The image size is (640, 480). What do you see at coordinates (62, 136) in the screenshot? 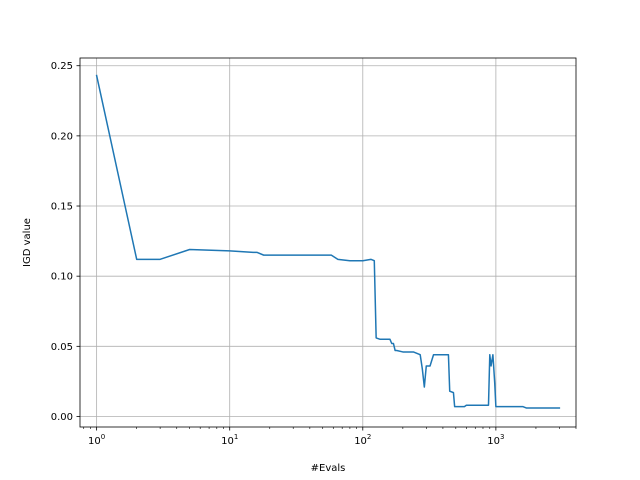
I see `y-tick-label: 0.20` at bounding box center [62, 136].